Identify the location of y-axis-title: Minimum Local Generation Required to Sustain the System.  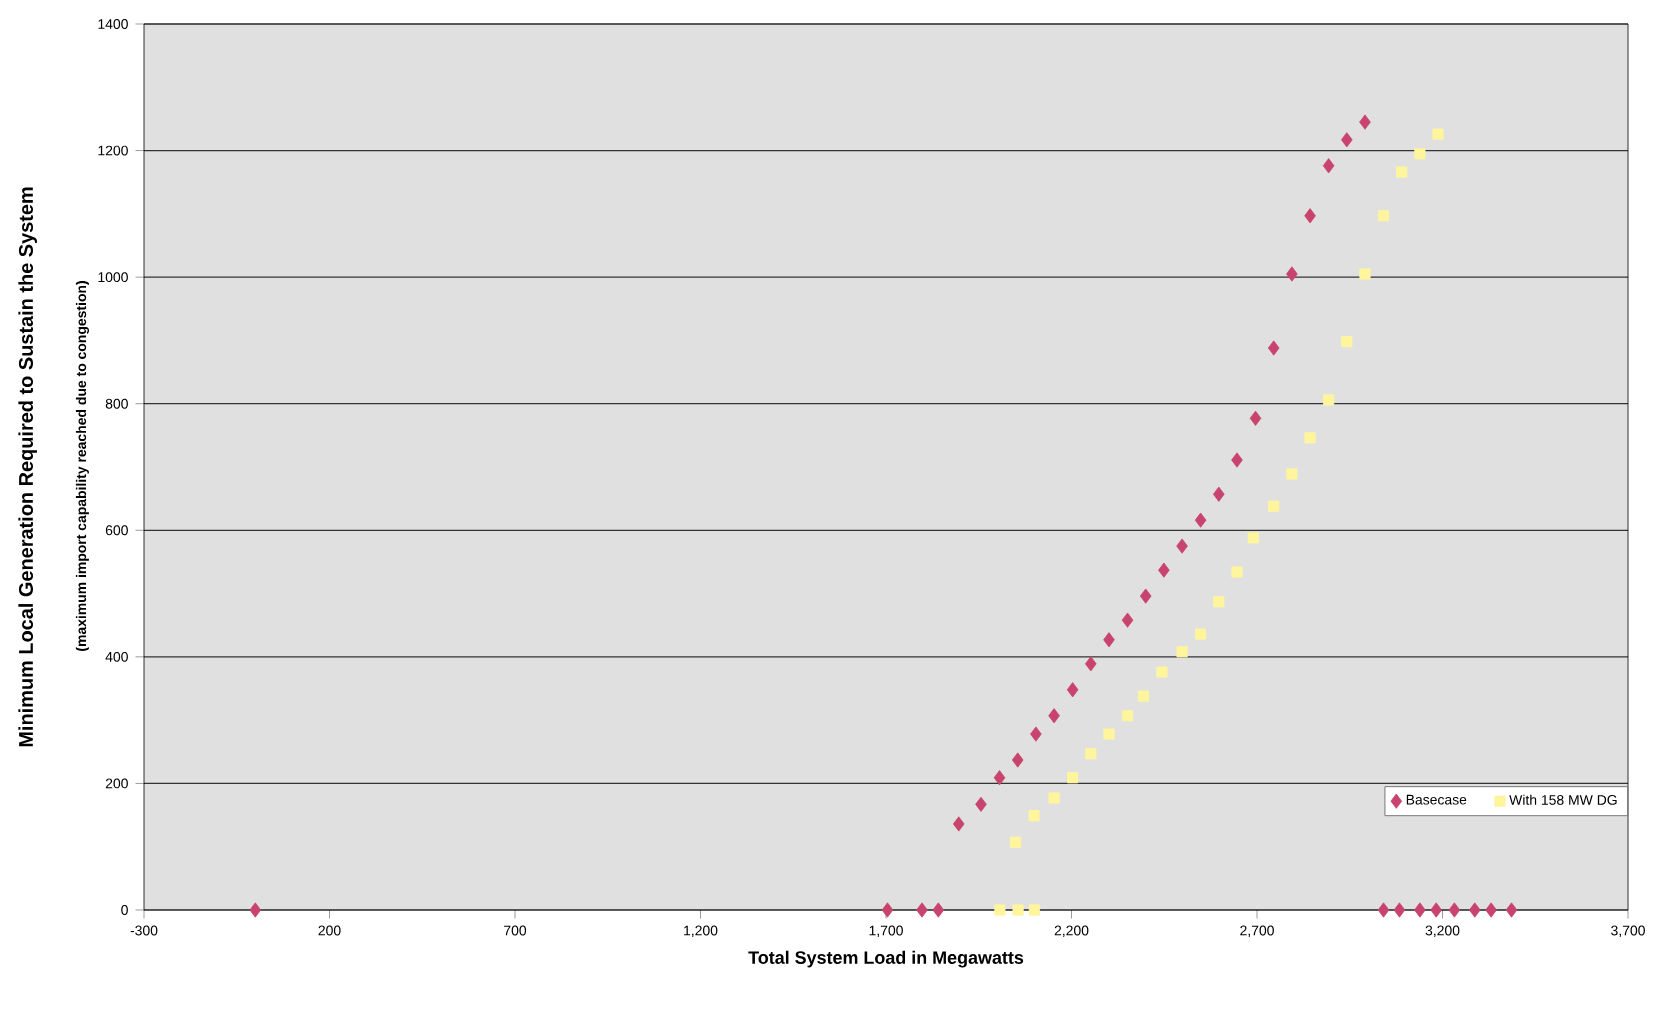
(27, 467).